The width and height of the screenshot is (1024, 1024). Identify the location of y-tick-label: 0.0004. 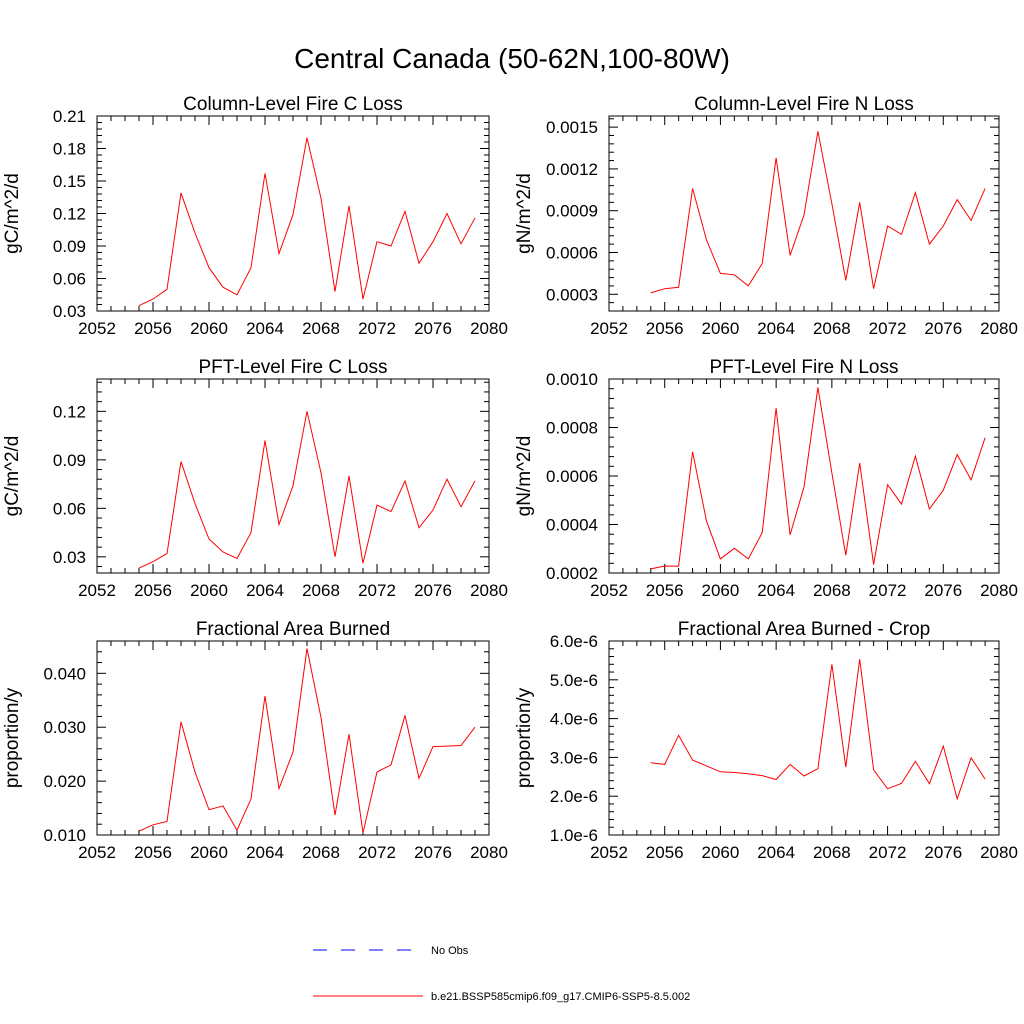
(572, 525).